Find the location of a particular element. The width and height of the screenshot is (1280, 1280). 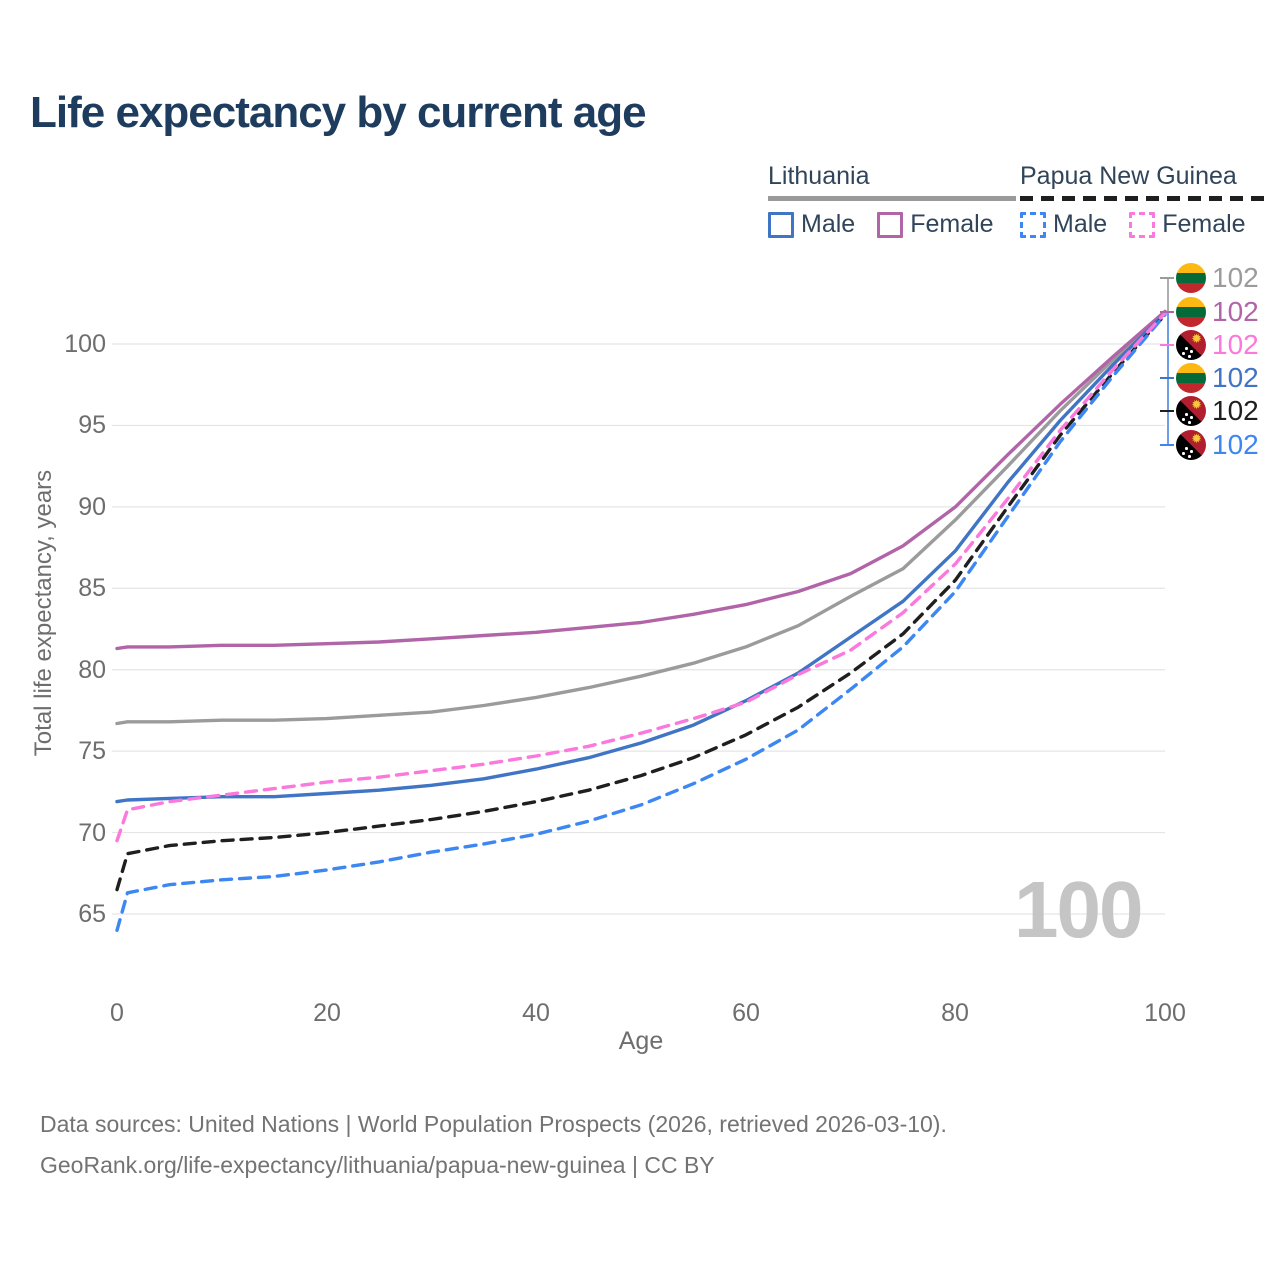

legend-item-png-female: Female is located at coordinates (1187, 224).